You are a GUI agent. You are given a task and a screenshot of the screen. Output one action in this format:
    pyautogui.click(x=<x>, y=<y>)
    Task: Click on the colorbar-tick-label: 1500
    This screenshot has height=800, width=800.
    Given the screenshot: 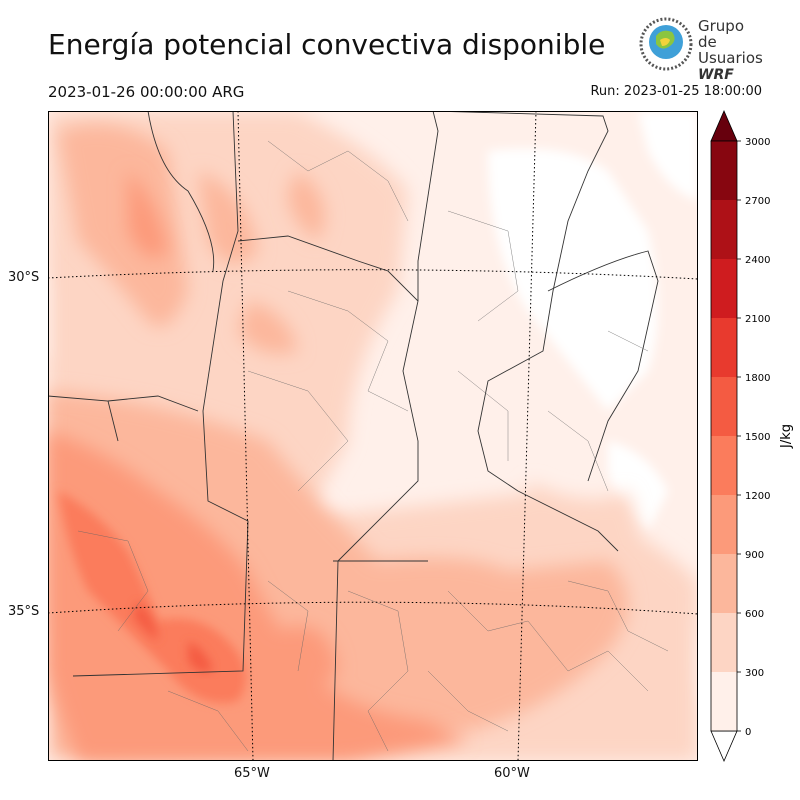 What is the action you would take?
    pyautogui.click(x=757, y=437)
    